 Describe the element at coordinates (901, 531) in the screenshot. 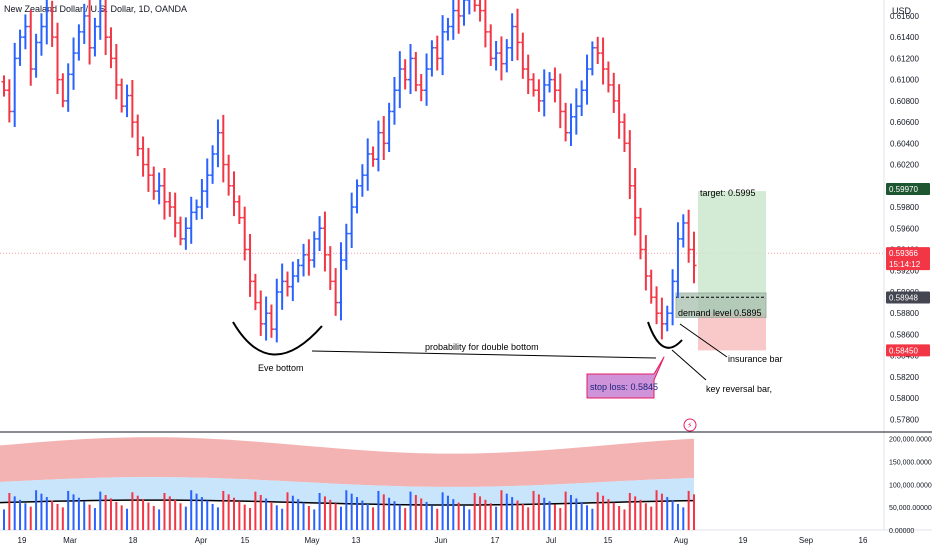

I see `volume-tick-label: 0.00000` at that location.